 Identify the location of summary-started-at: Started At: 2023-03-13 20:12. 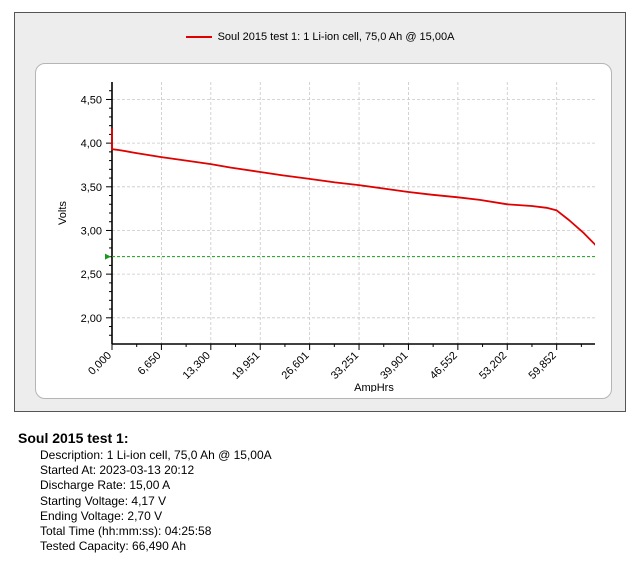
(117, 470).